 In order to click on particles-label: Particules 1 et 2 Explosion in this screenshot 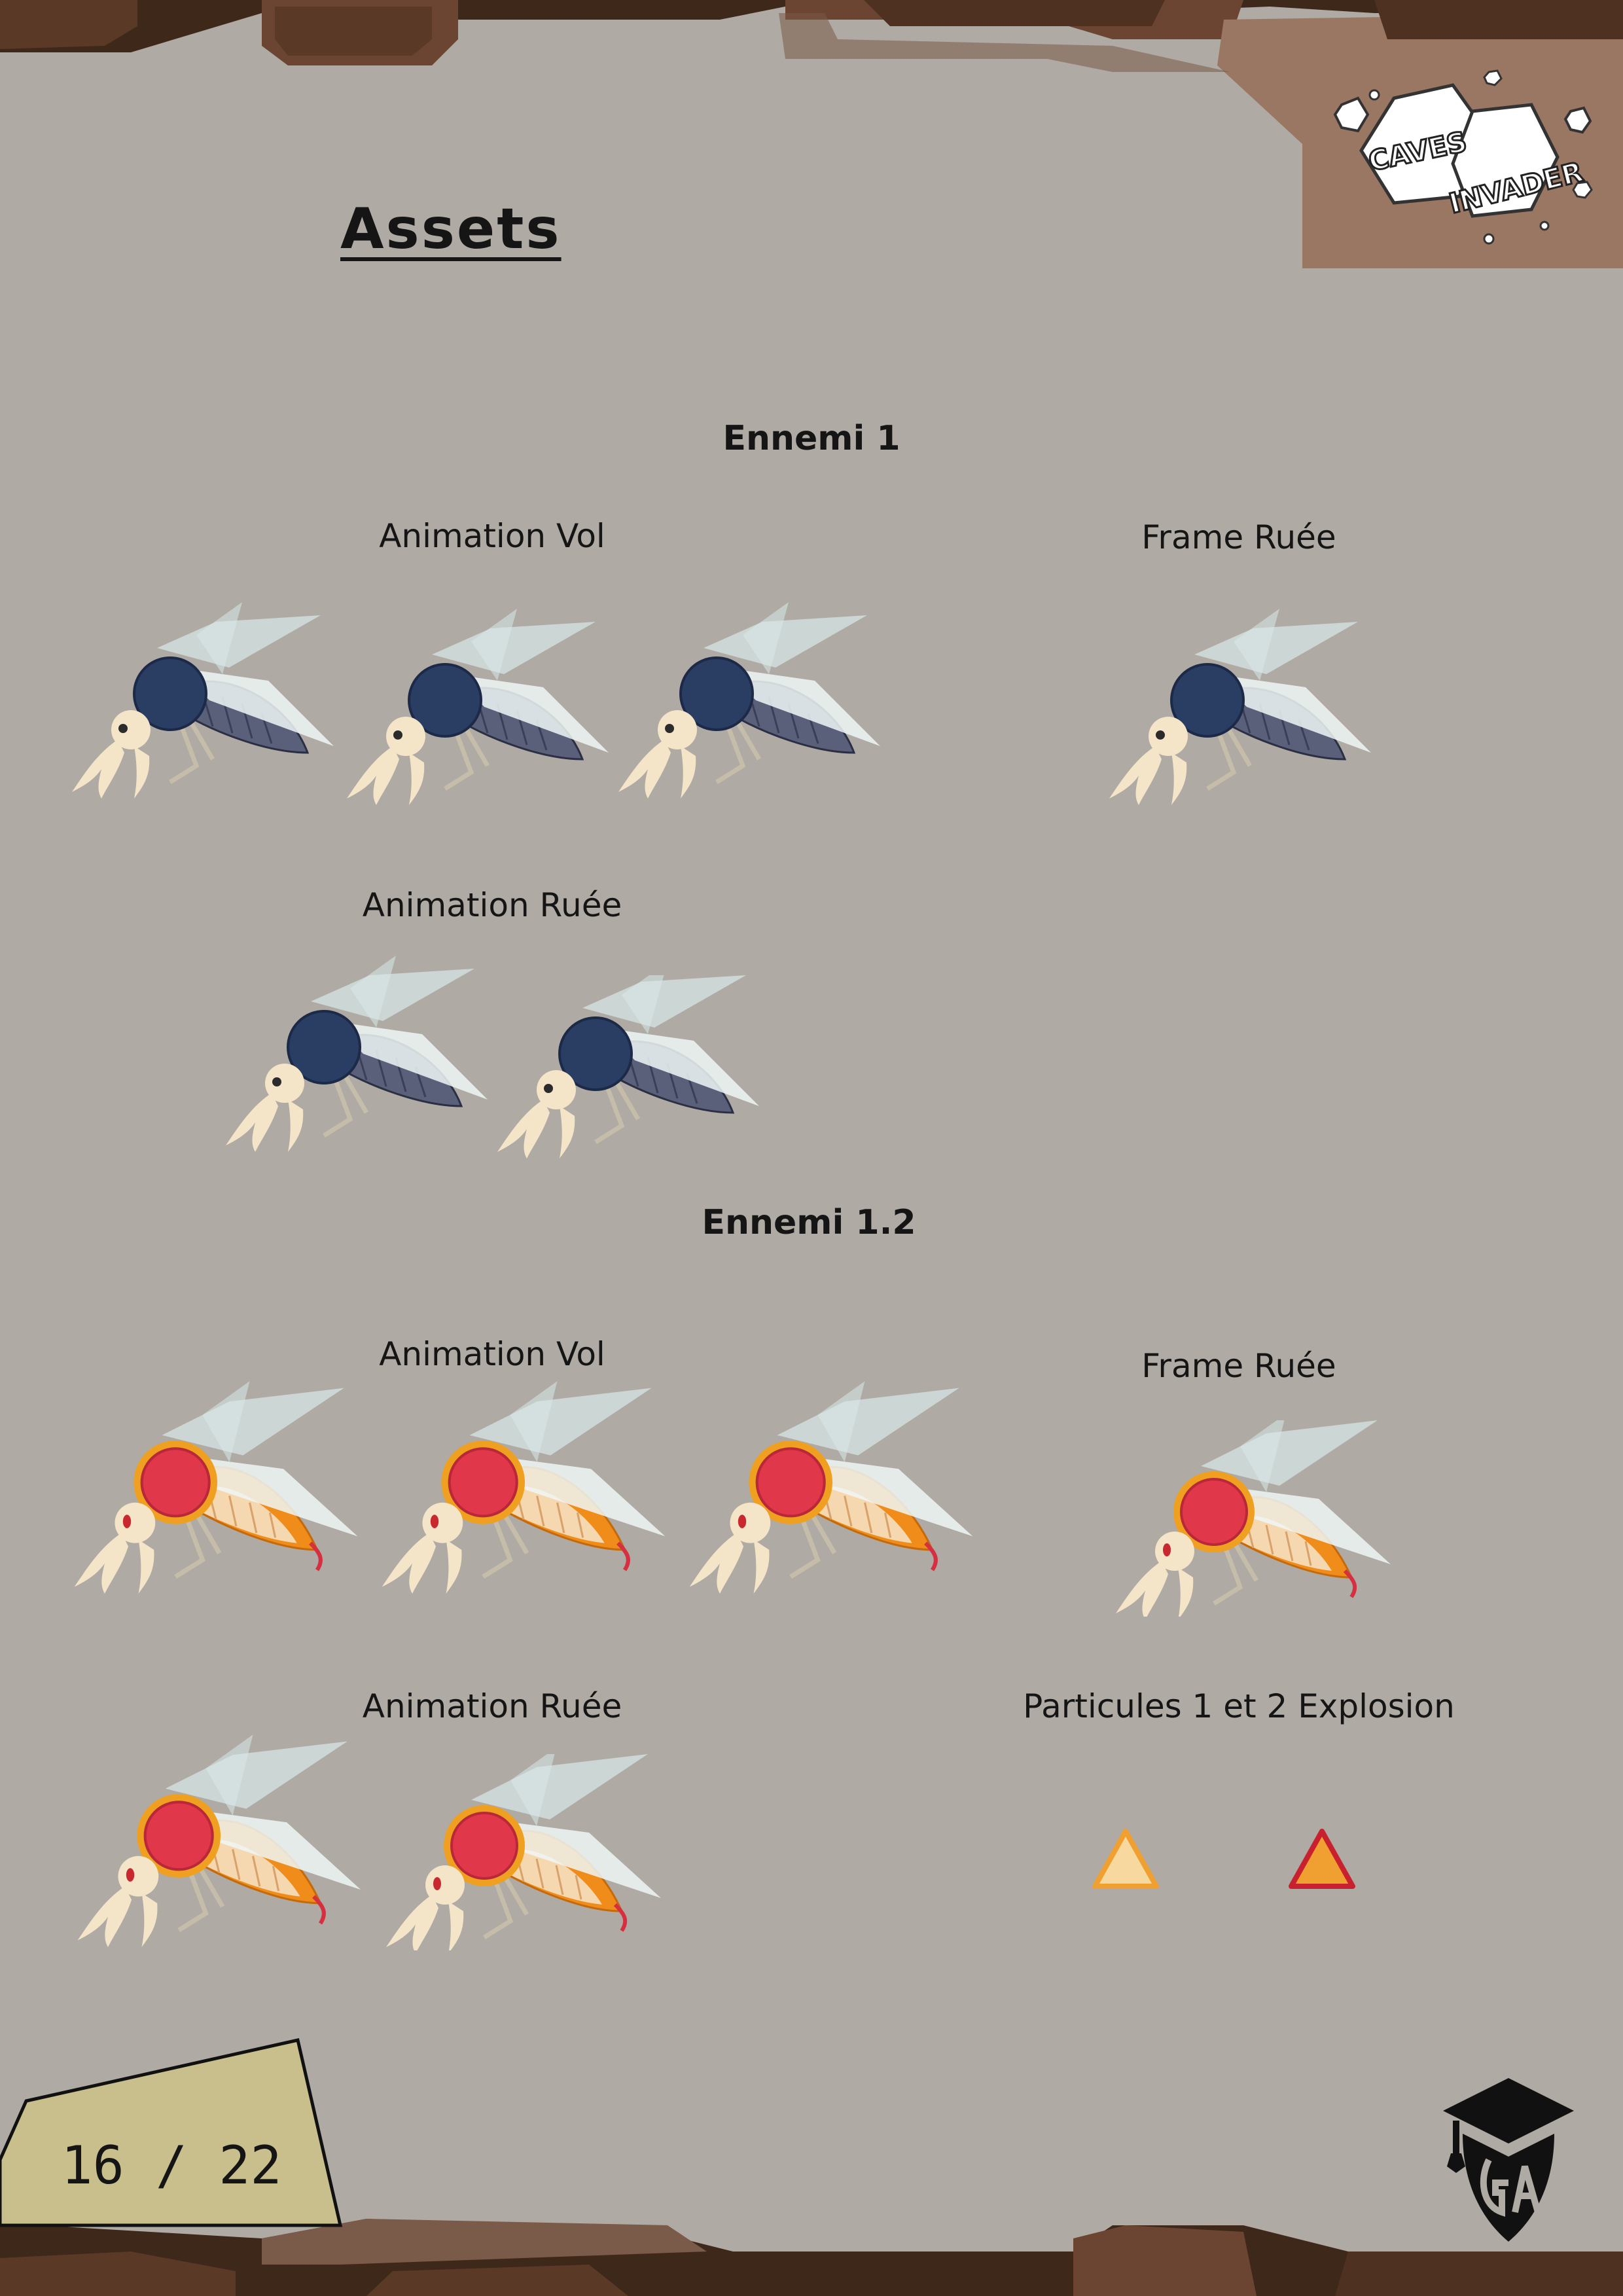, I will do `click(1239, 1706)`.